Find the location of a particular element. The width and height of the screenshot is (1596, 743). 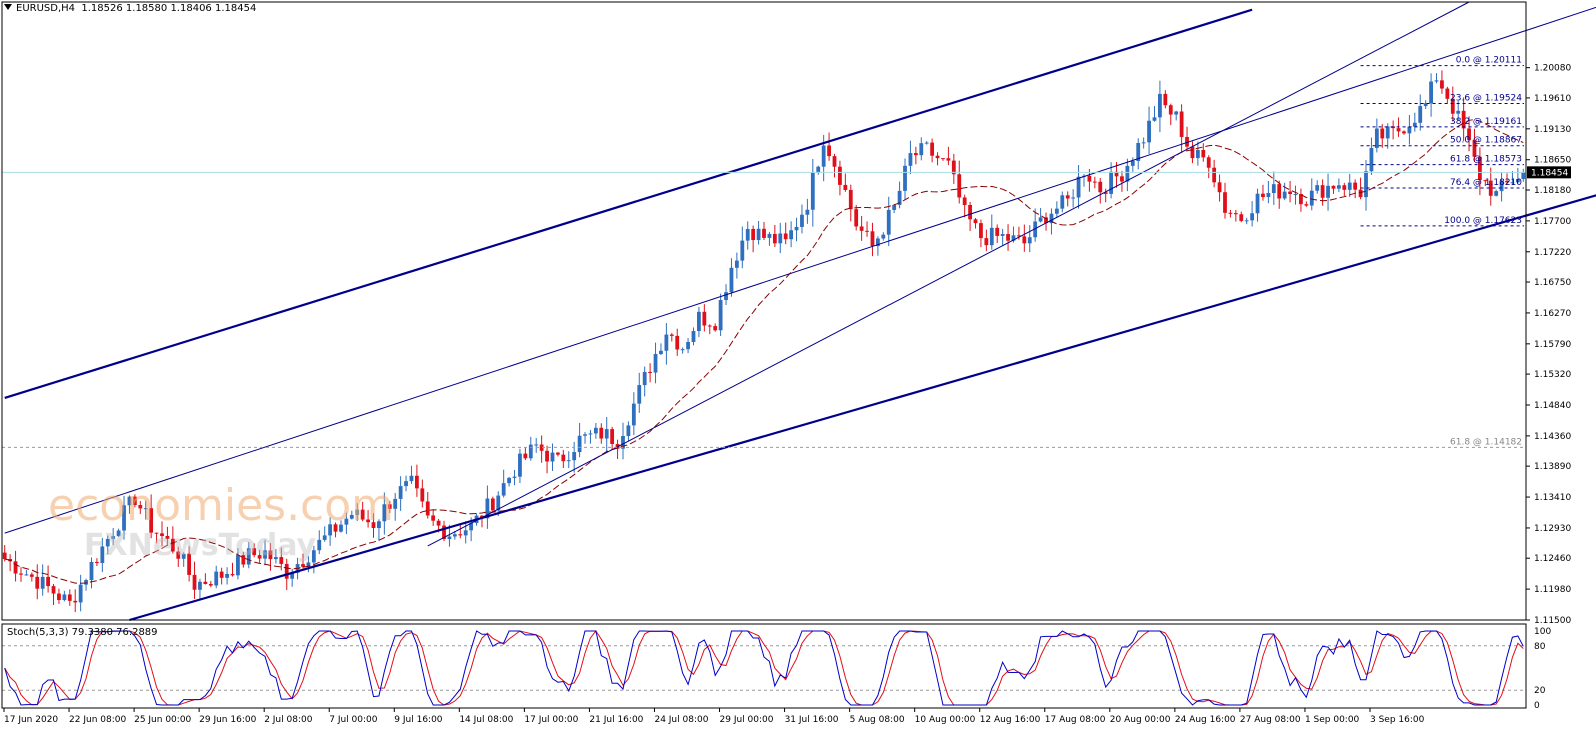

stoch-axis-label: 0 is located at coordinates (1537, 706).